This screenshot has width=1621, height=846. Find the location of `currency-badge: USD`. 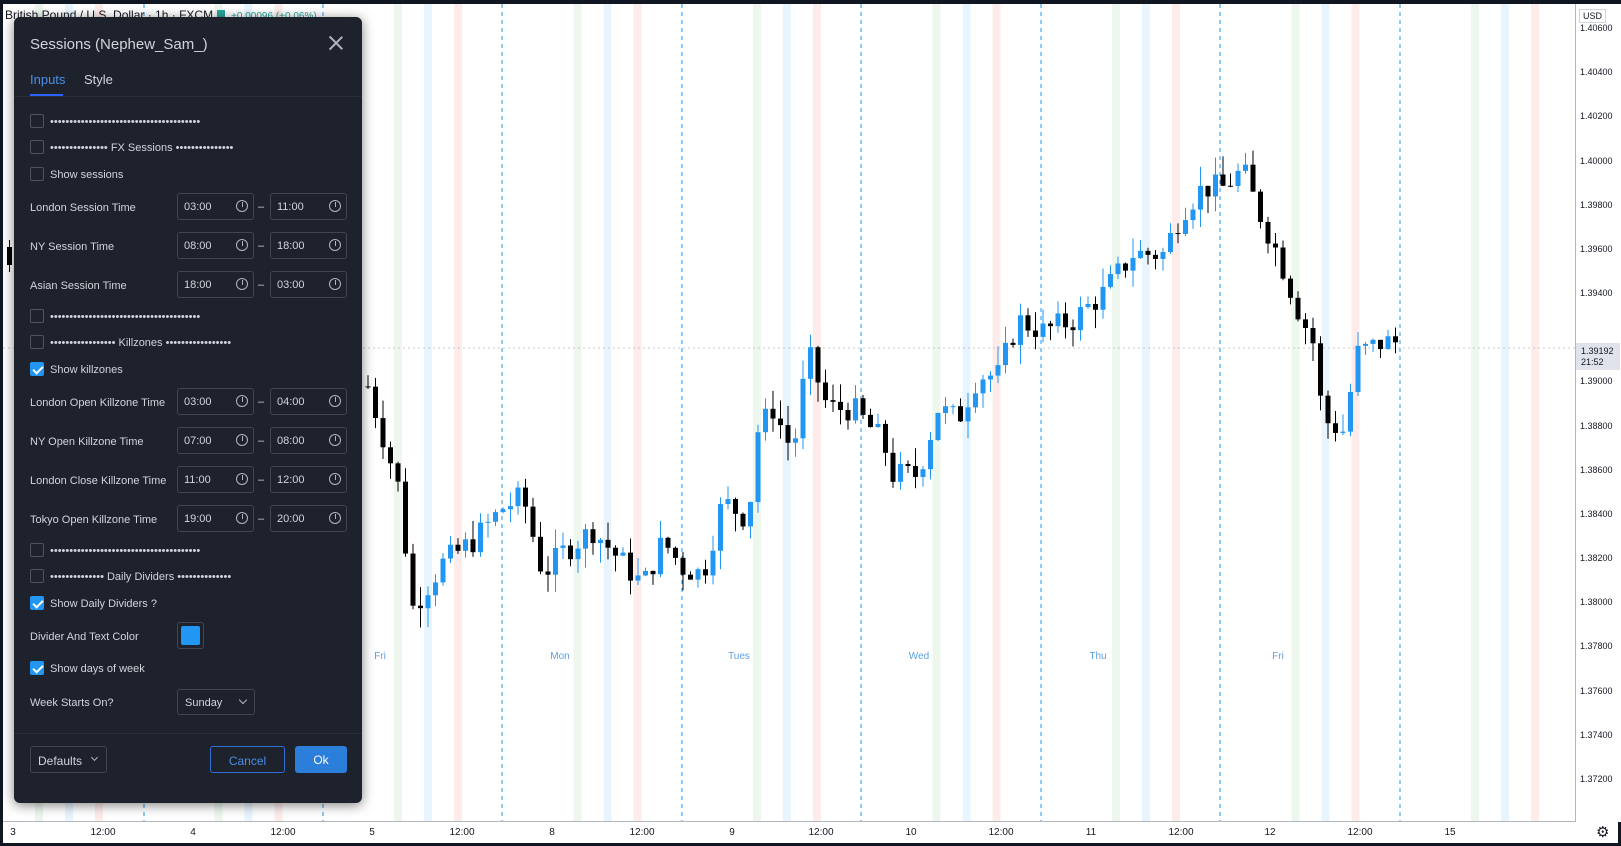

currency-badge: USD is located at coordinates (1593, 16).